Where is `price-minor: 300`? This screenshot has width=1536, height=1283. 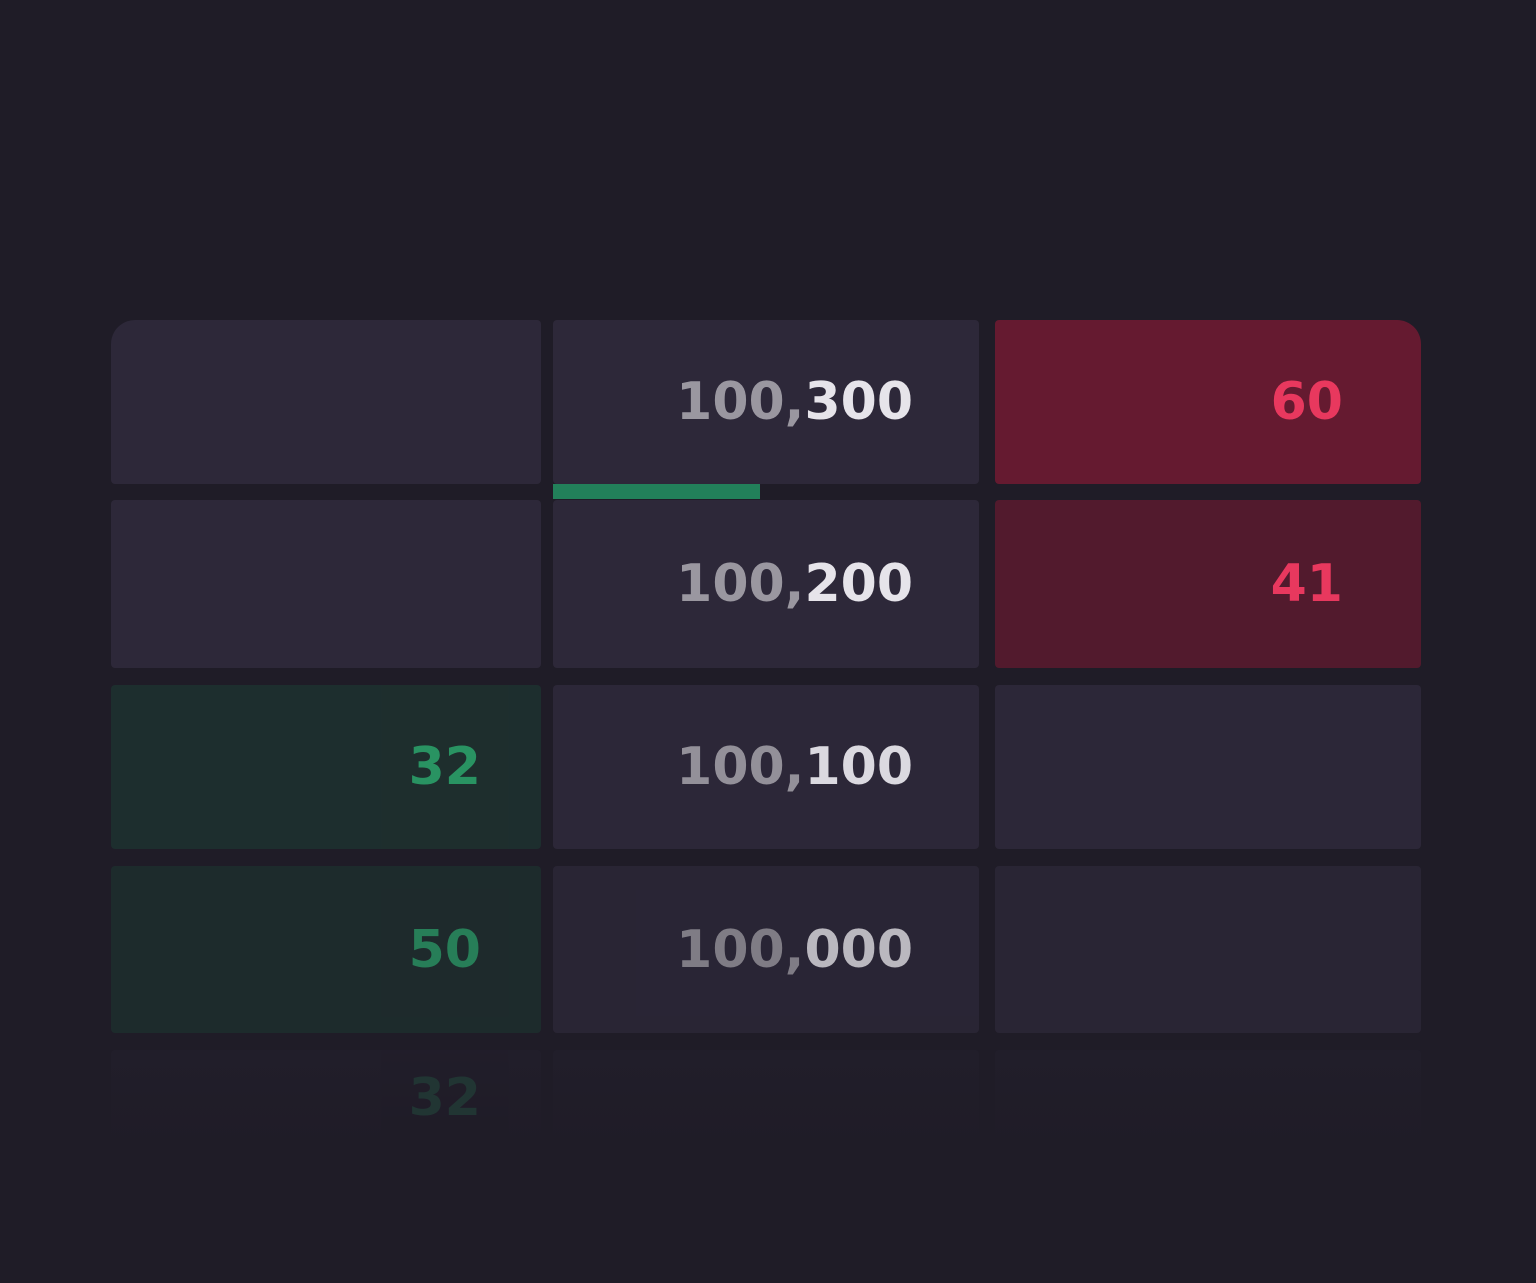
price-minor: 300 is located at coordinates (858, 402).